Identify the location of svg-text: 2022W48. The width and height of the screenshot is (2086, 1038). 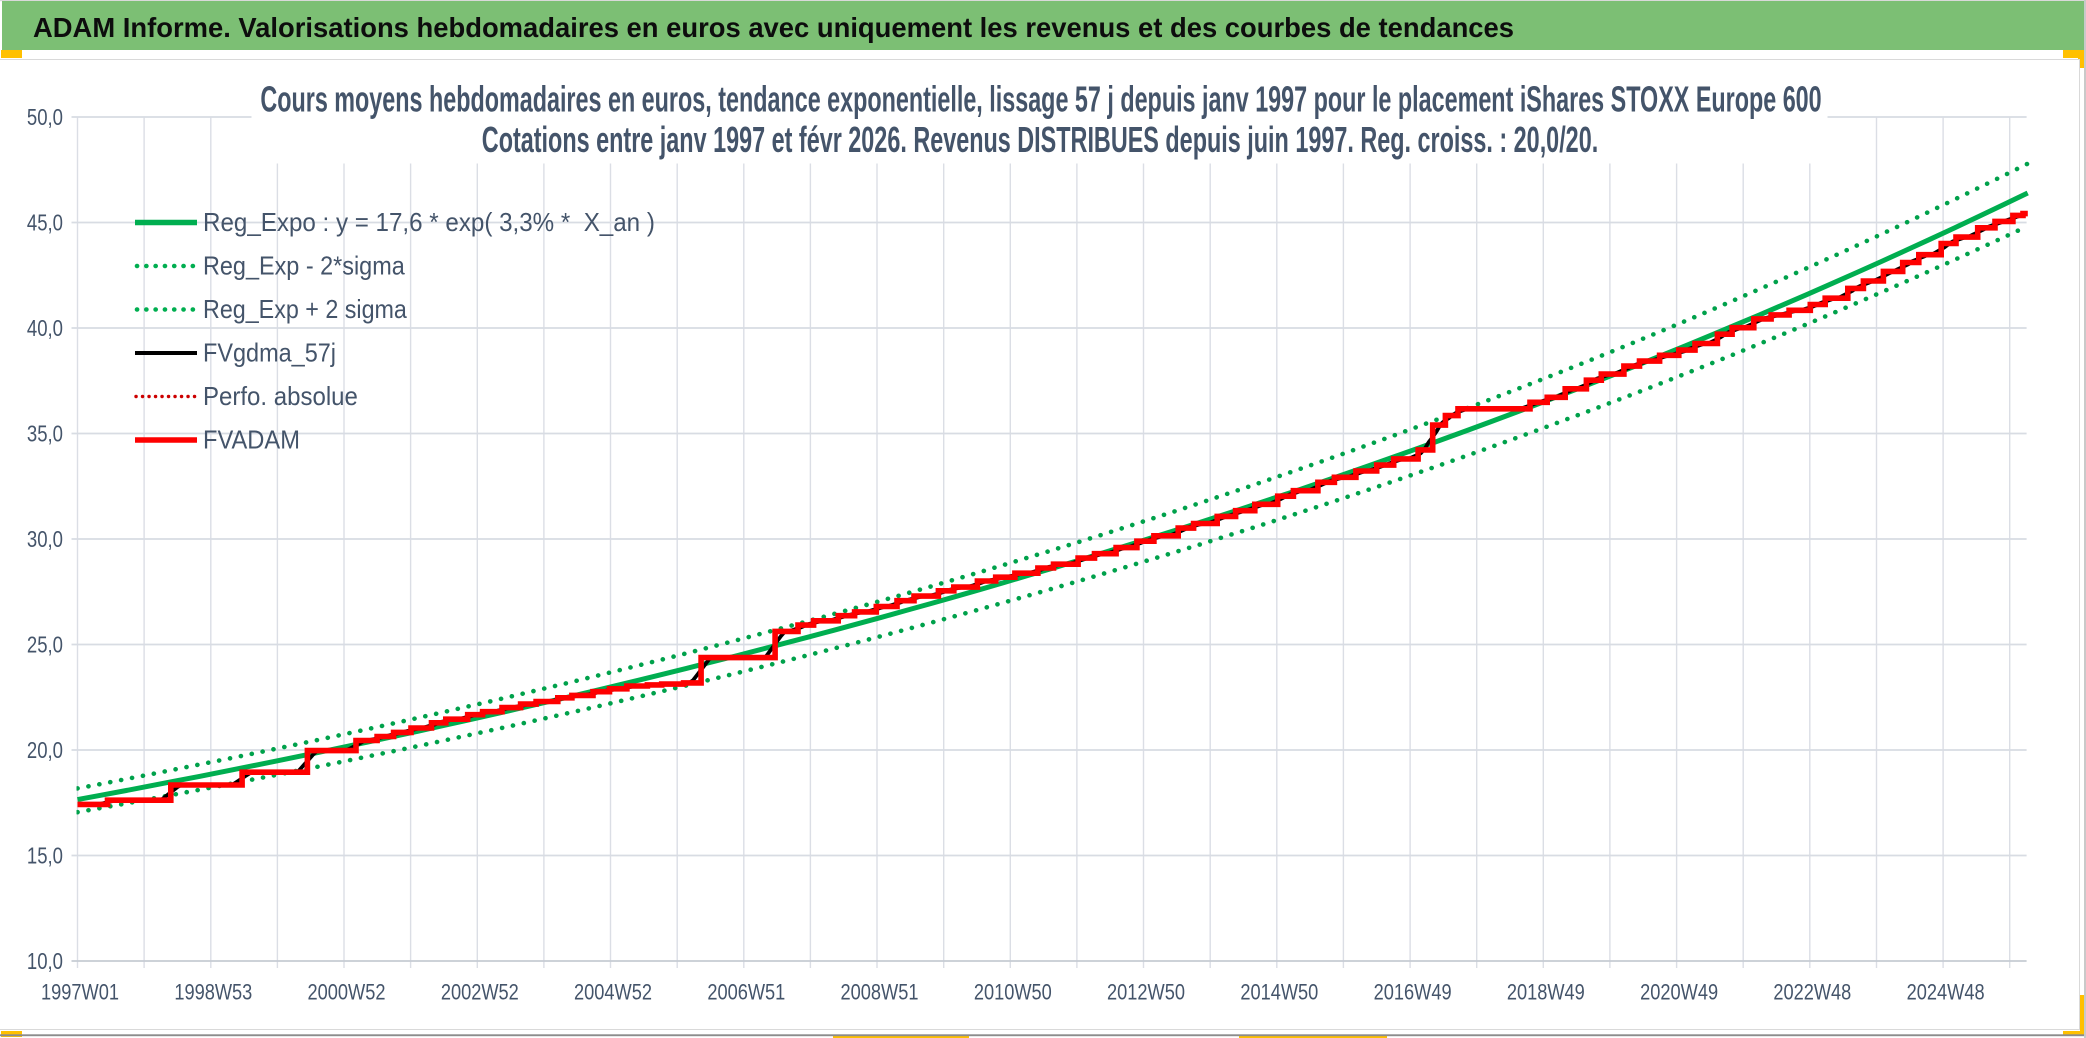
(1812, 993).